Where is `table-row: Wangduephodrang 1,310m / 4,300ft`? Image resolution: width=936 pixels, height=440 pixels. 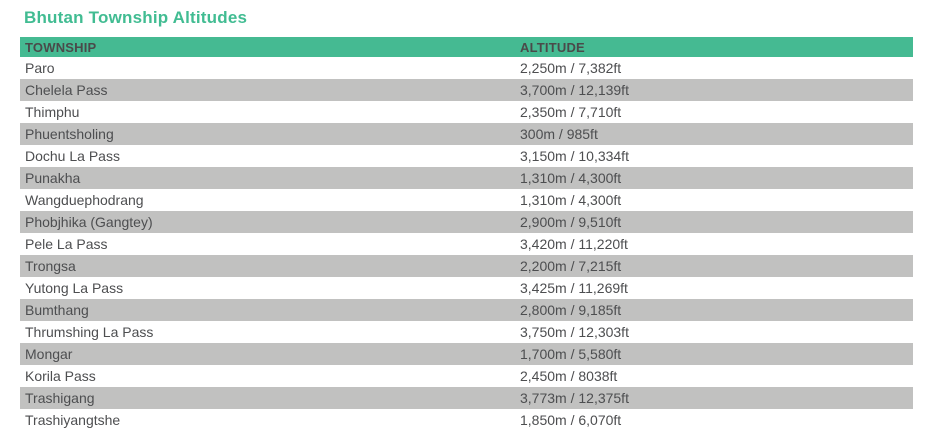
table-row: Wangduephodrang 1,310m / 4,300ft is located at coordinates (466, 200).